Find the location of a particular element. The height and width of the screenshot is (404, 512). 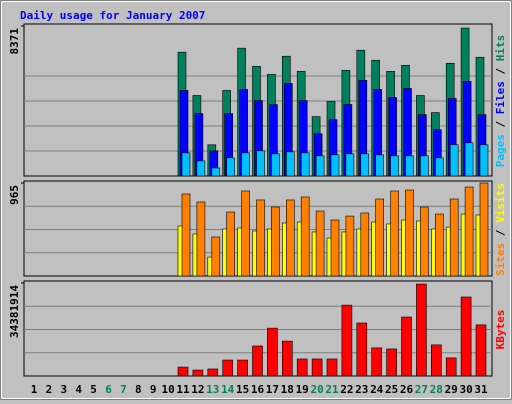

x-tick-label: 4 is located at coordinates (78, 389).